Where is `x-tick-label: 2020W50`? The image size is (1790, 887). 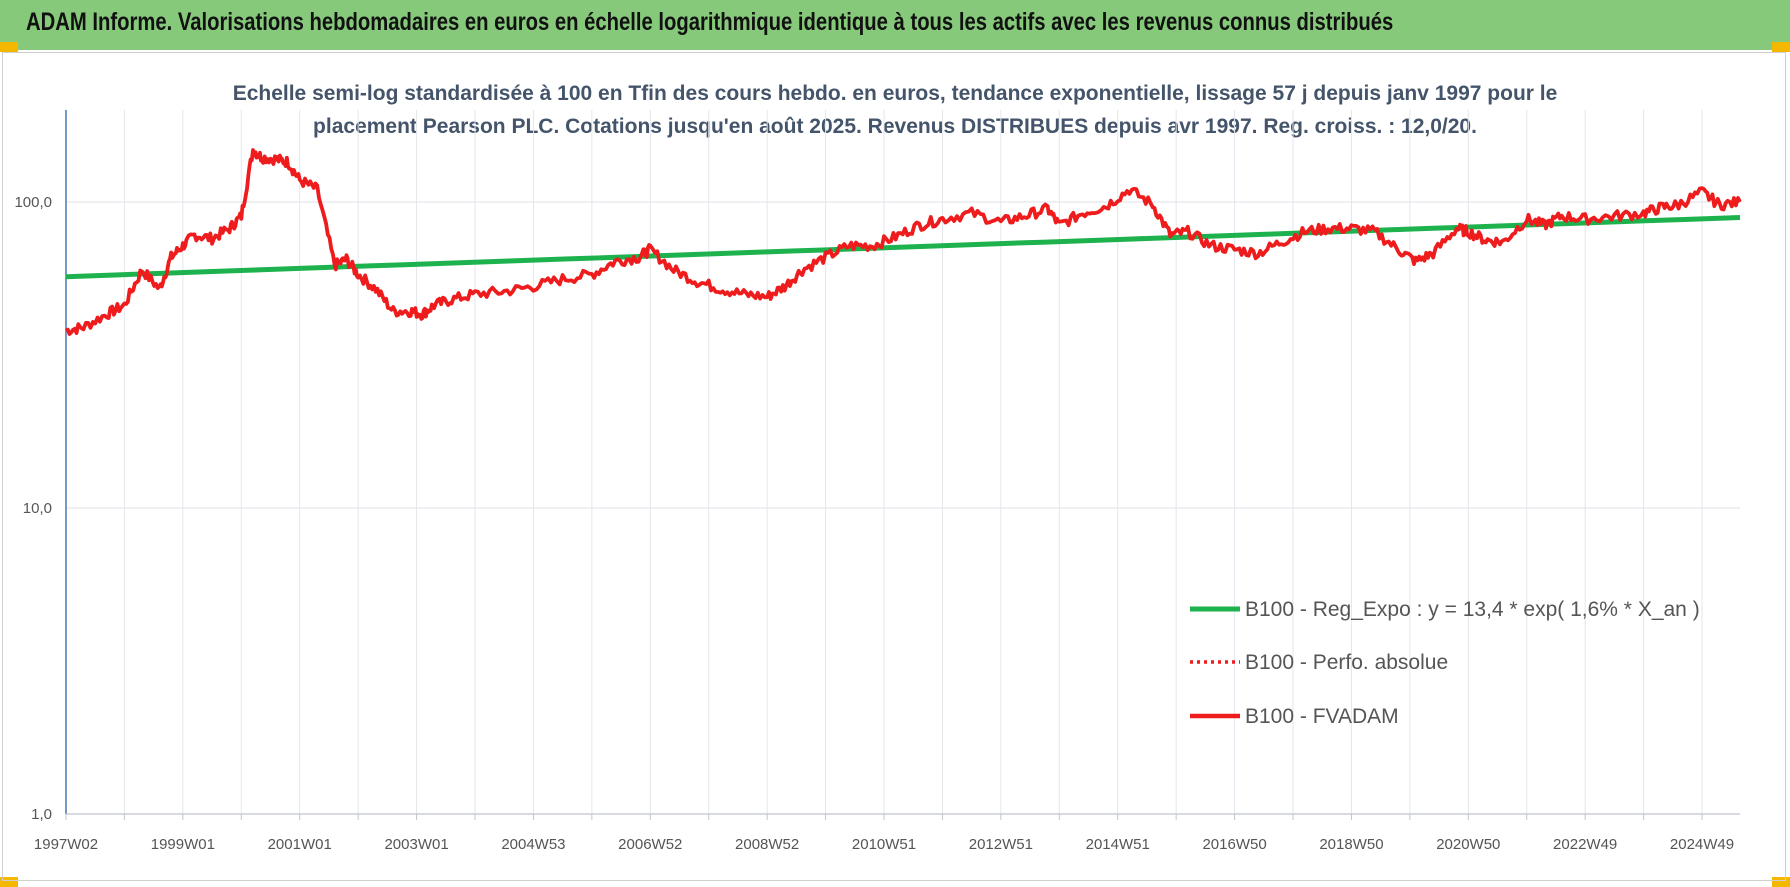
x-tick-label: 2020W50 is located at coordinates (1468, 844).